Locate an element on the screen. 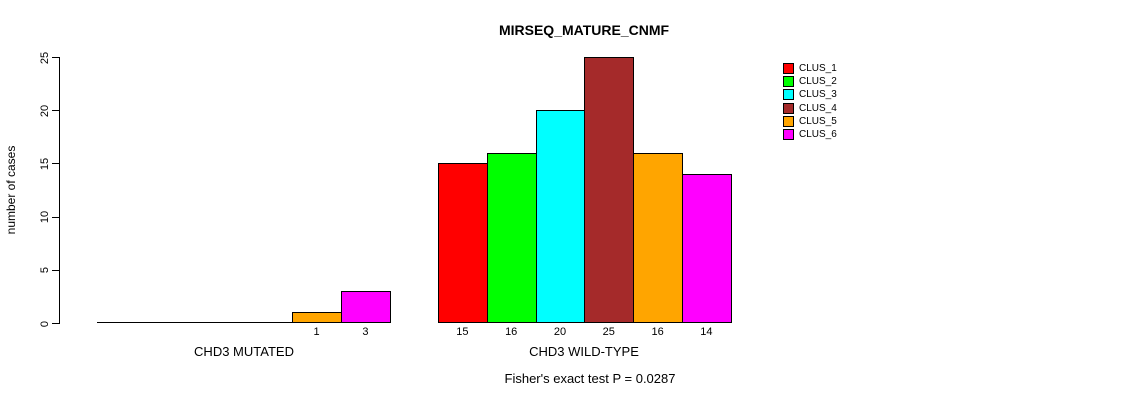 The height and width of the screenshot is (400, 1140). legend-item-clus_4: CLUS_4 is located at coordinates (810, 108).